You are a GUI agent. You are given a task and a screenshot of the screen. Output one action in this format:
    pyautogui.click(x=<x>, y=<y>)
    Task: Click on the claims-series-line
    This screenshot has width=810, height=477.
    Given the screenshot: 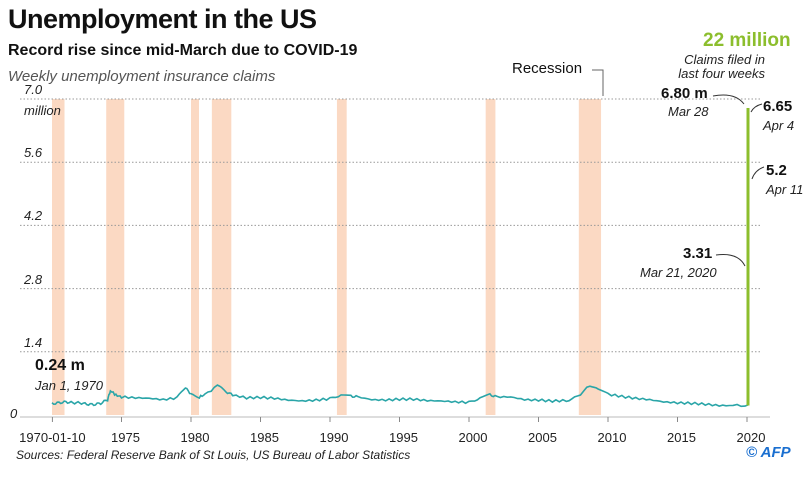 What is the action you would take?
    pyautogui.click(x=400, y=396)
    